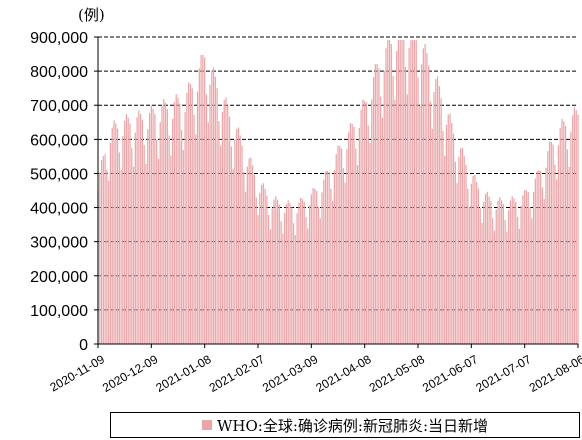  Describe the element at coordinates (450, 373) in the screenshot. I see `x-tick-label: 2021-06-07` at that location.